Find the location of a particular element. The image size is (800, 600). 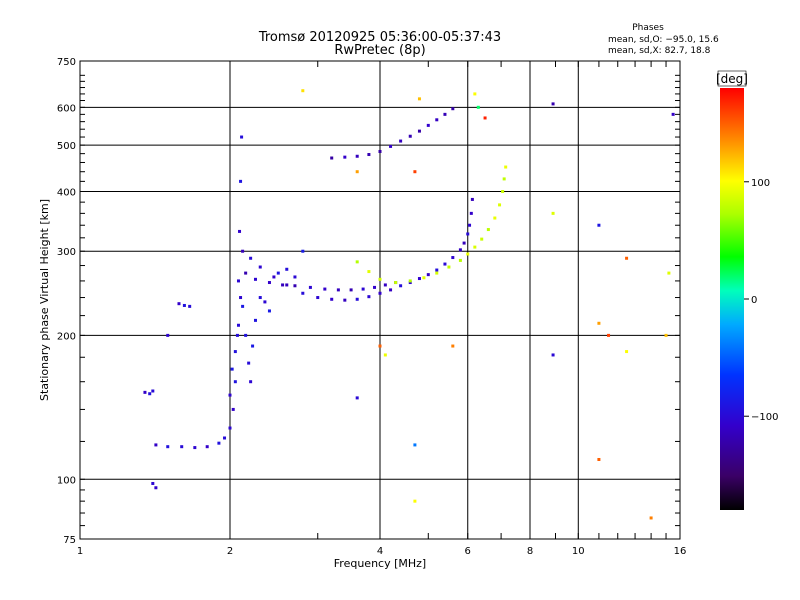

stats-line-o: mean, sd,O: −95.0, 15.6 is located at coordinates (663, 40).